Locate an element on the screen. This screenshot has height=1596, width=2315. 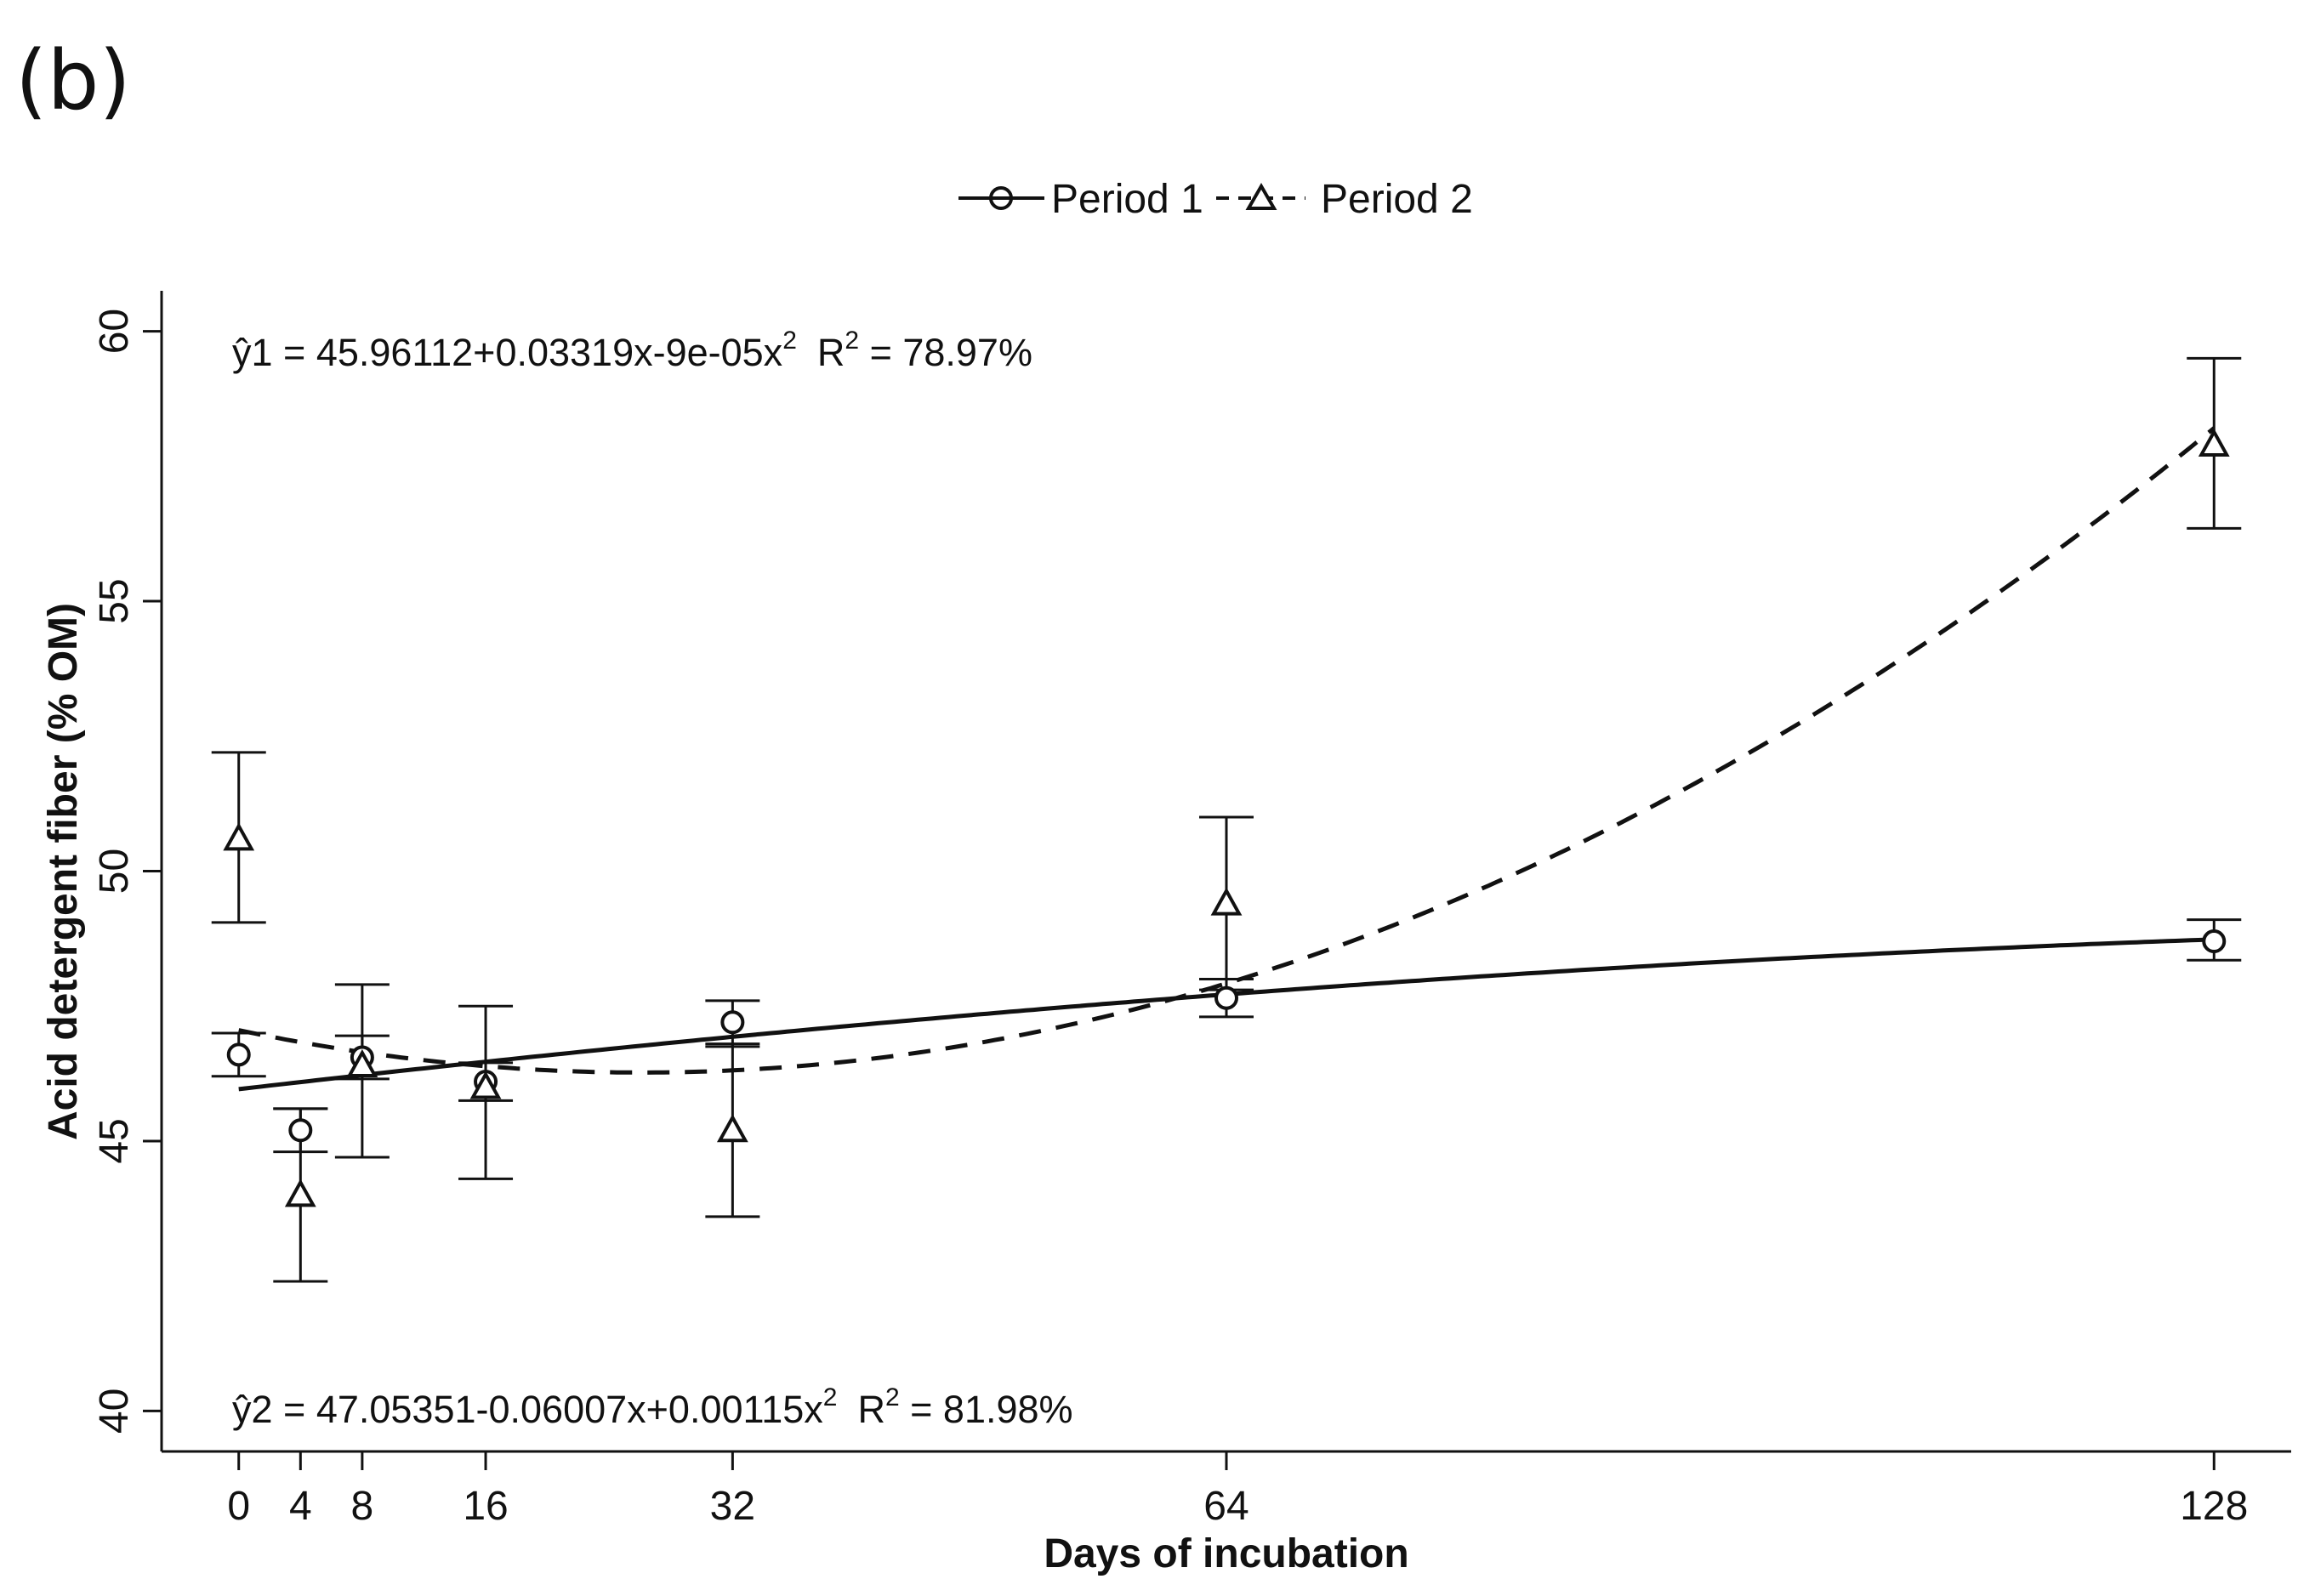
x-tick-label: 64 is located at coordinates (1226, 1506).